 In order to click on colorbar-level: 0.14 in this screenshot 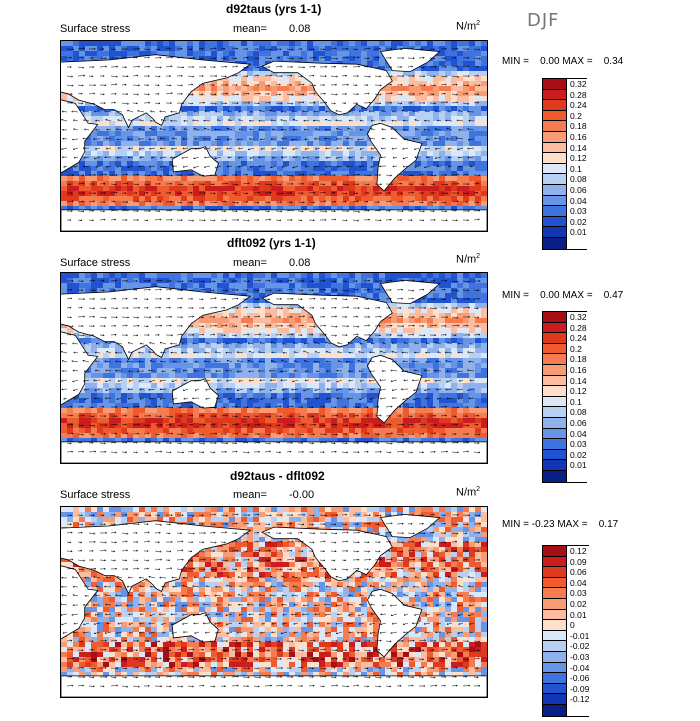, I will do `click(564, 381)`.